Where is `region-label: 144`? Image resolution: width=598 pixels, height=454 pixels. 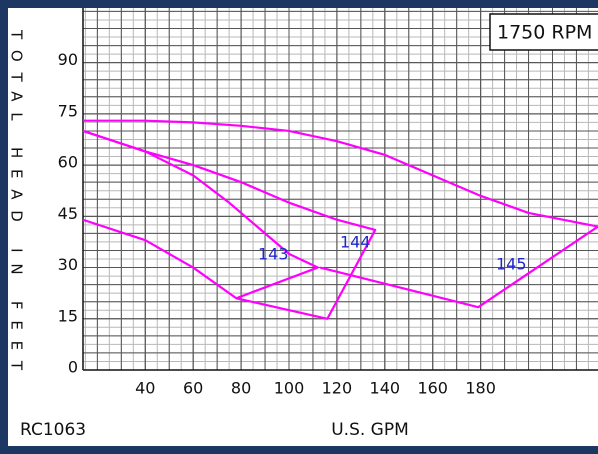
region-label: 144 is located at coordinates (355, 242).